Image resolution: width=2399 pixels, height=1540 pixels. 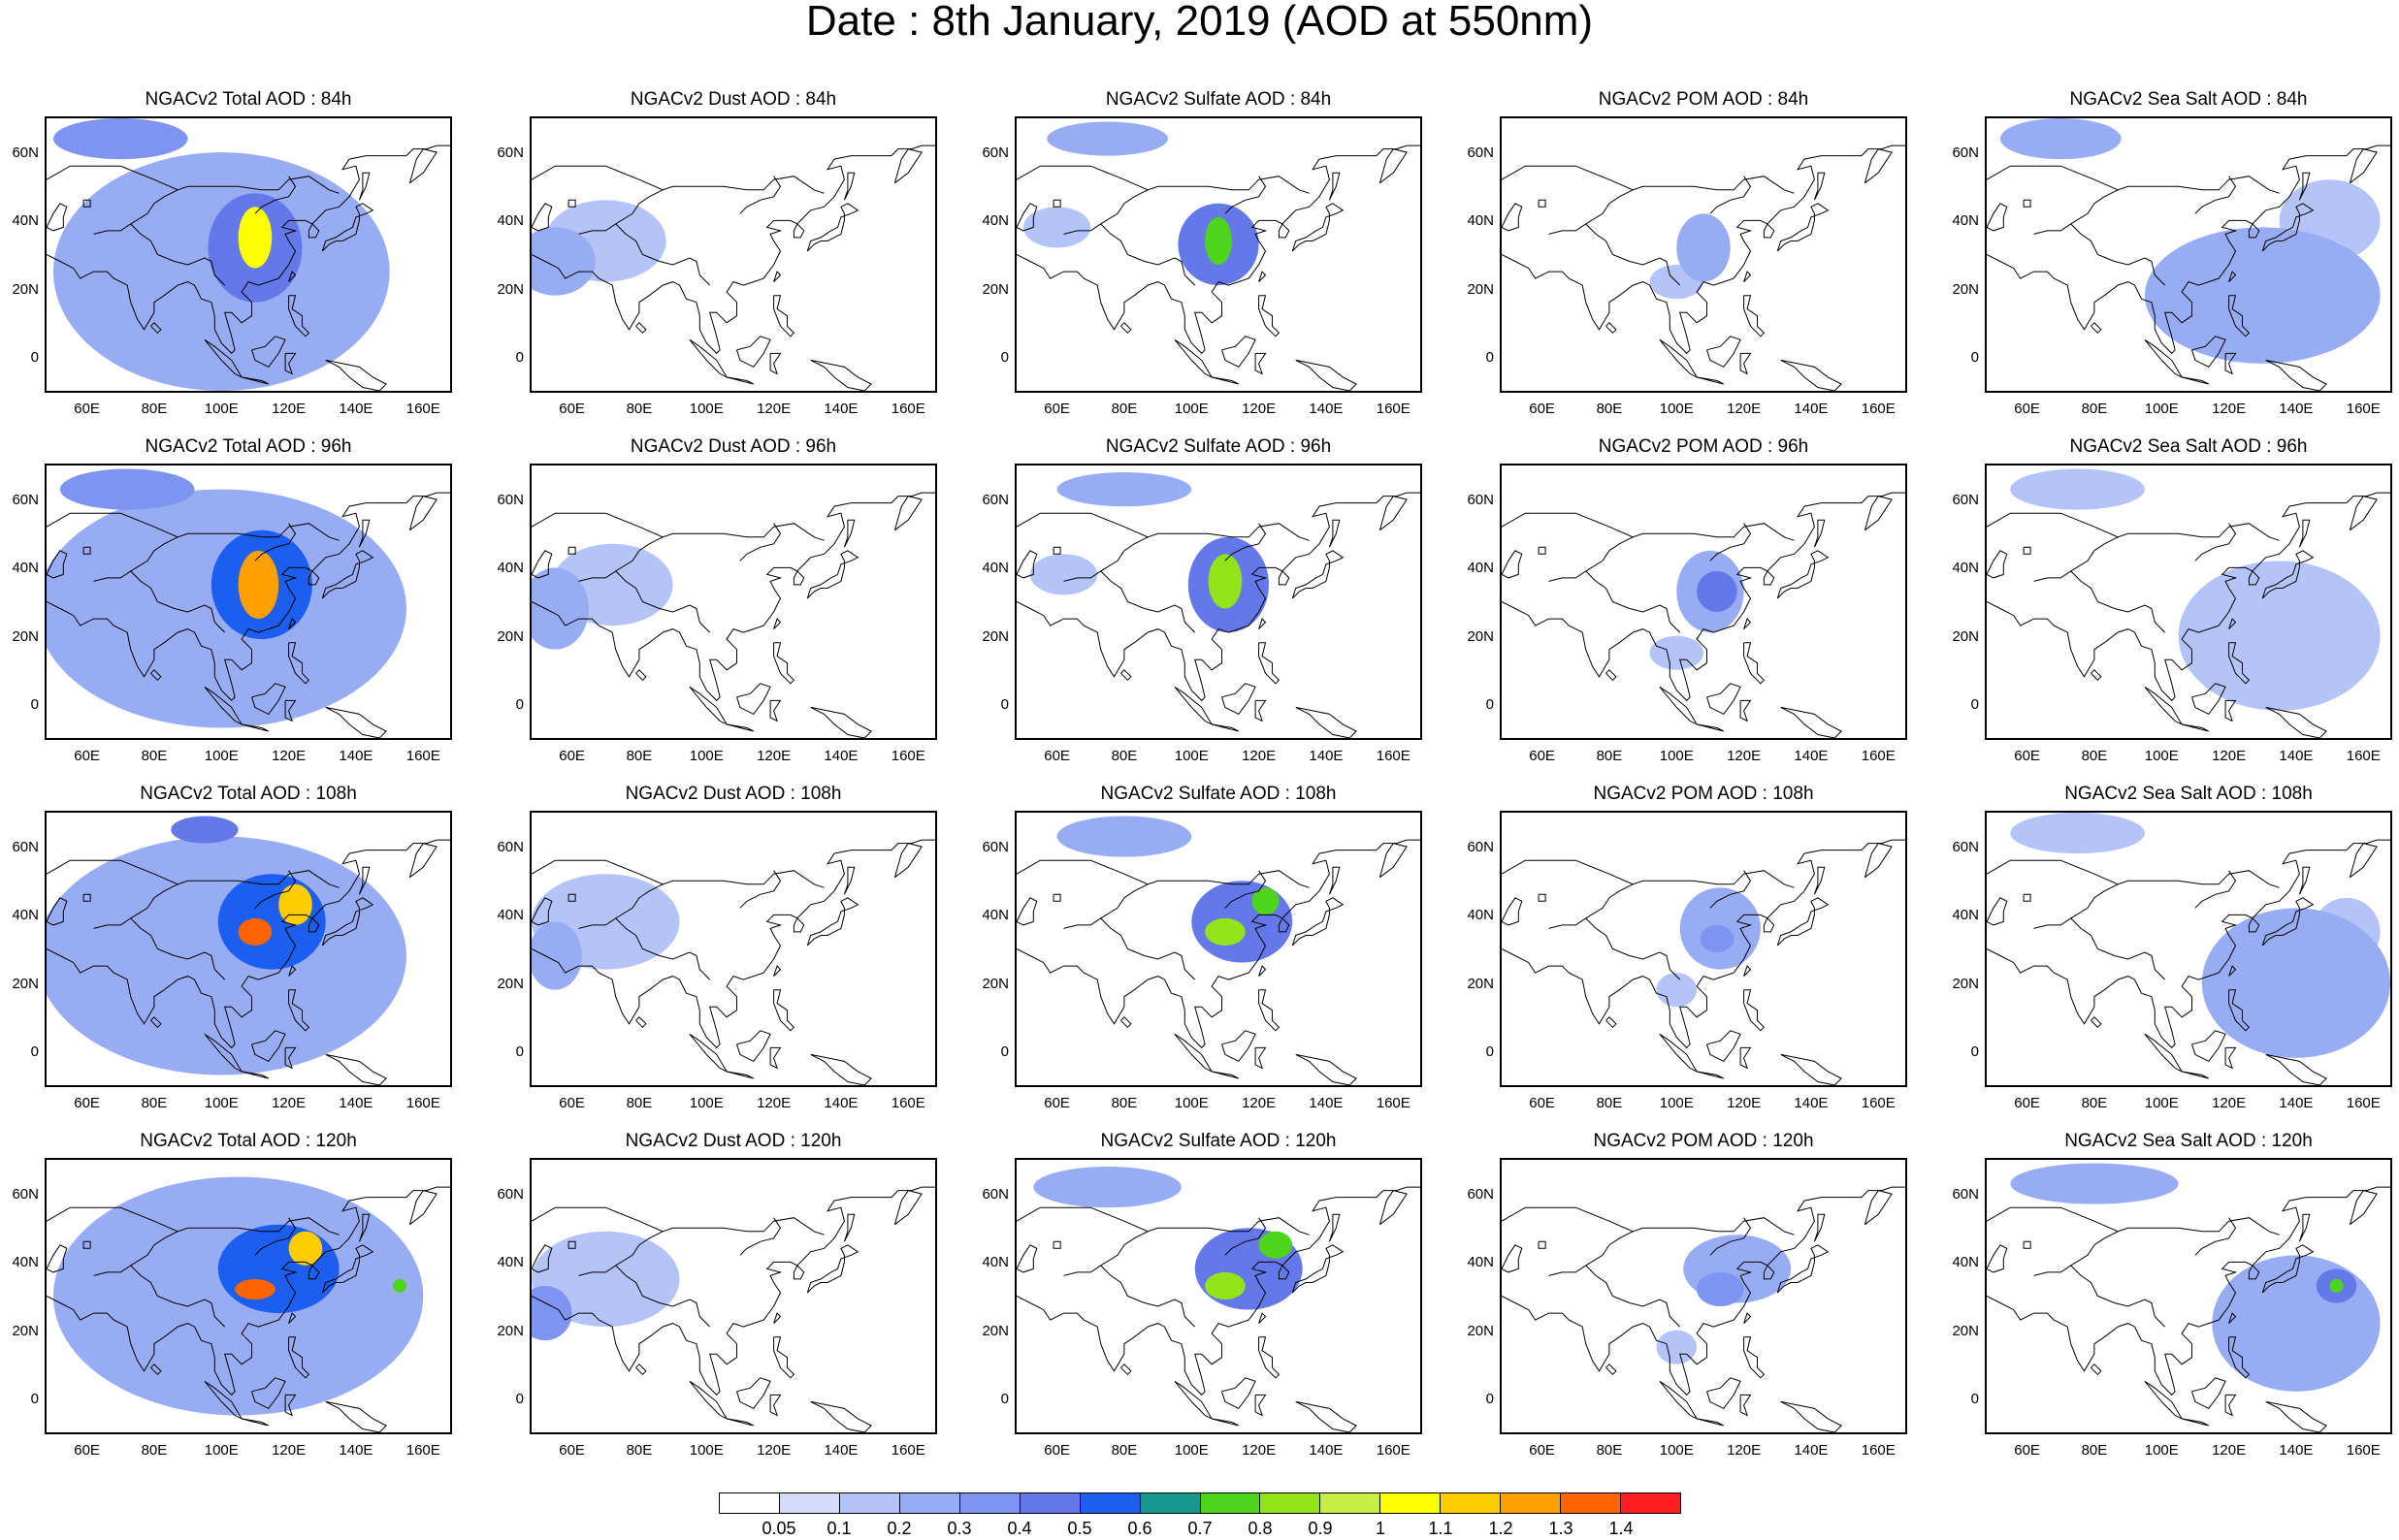 What do you see at coordinates (1704, 99) in the screenshot?
I see `panel-title: NGACv2 POM AOD : 84h` at bounding box center [1704, 99].